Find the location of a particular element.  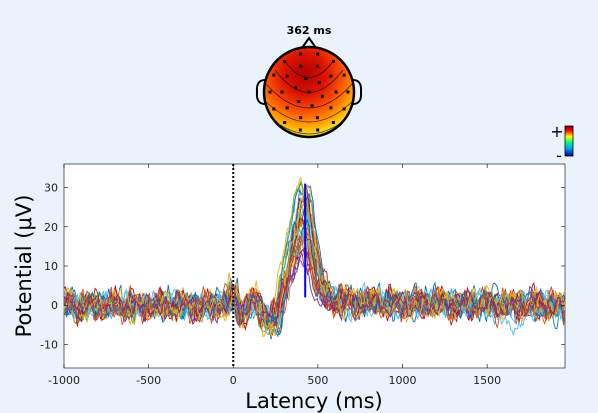

x-tick-label: 500 is located at coordinates (317, 380).